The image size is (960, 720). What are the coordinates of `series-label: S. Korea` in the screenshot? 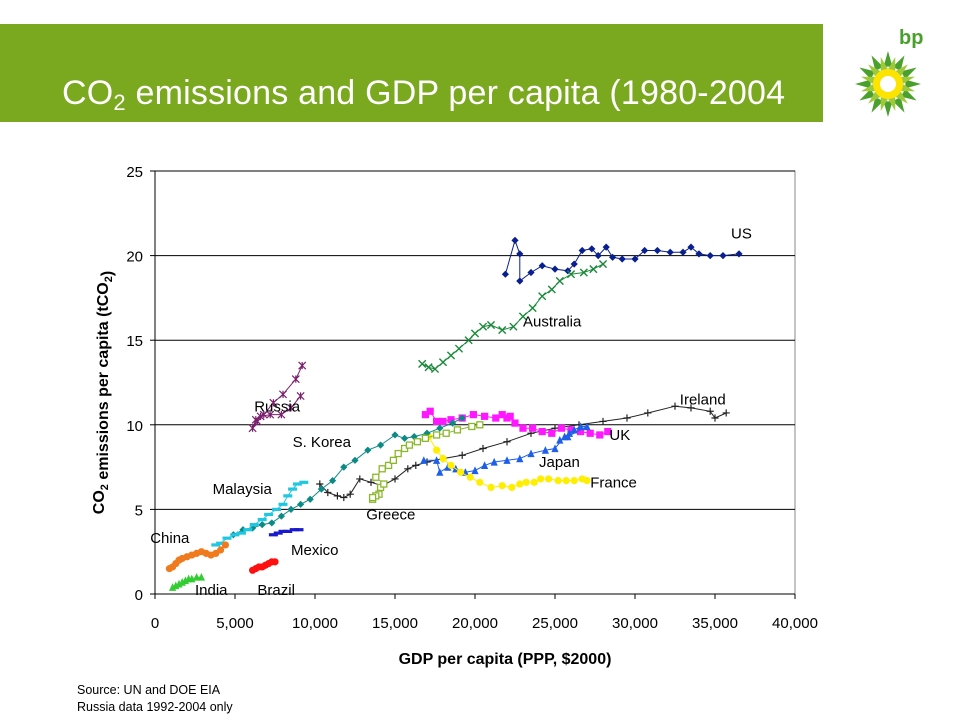 It's located at (322, 442).